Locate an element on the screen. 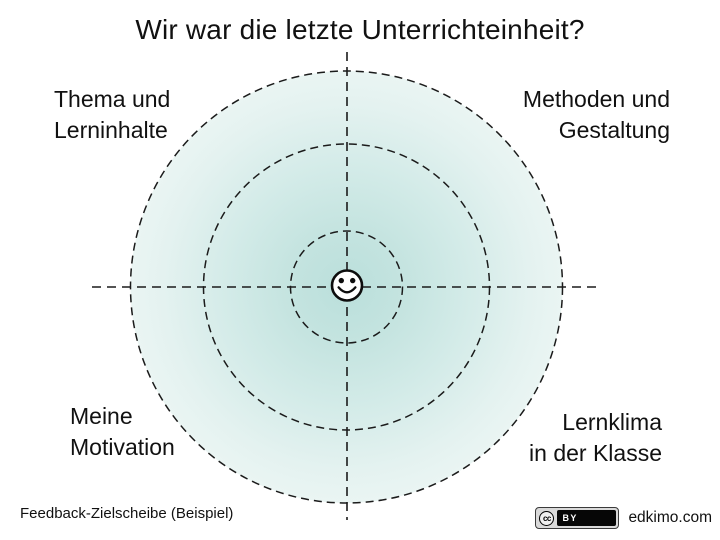  website-label: edkimo.com is located at coordinates (670, 517).